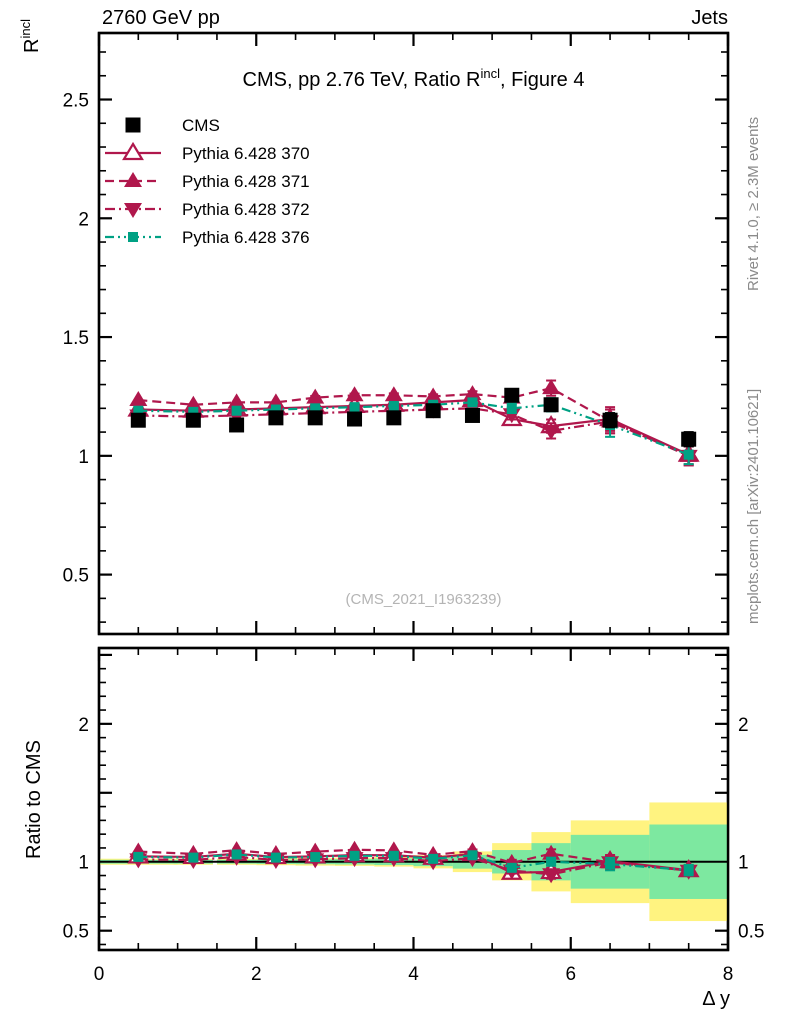 The height and width of the screenshot is (1024, 786). I want to click on y-tick-label-main: 1.5, so click(76, 338).